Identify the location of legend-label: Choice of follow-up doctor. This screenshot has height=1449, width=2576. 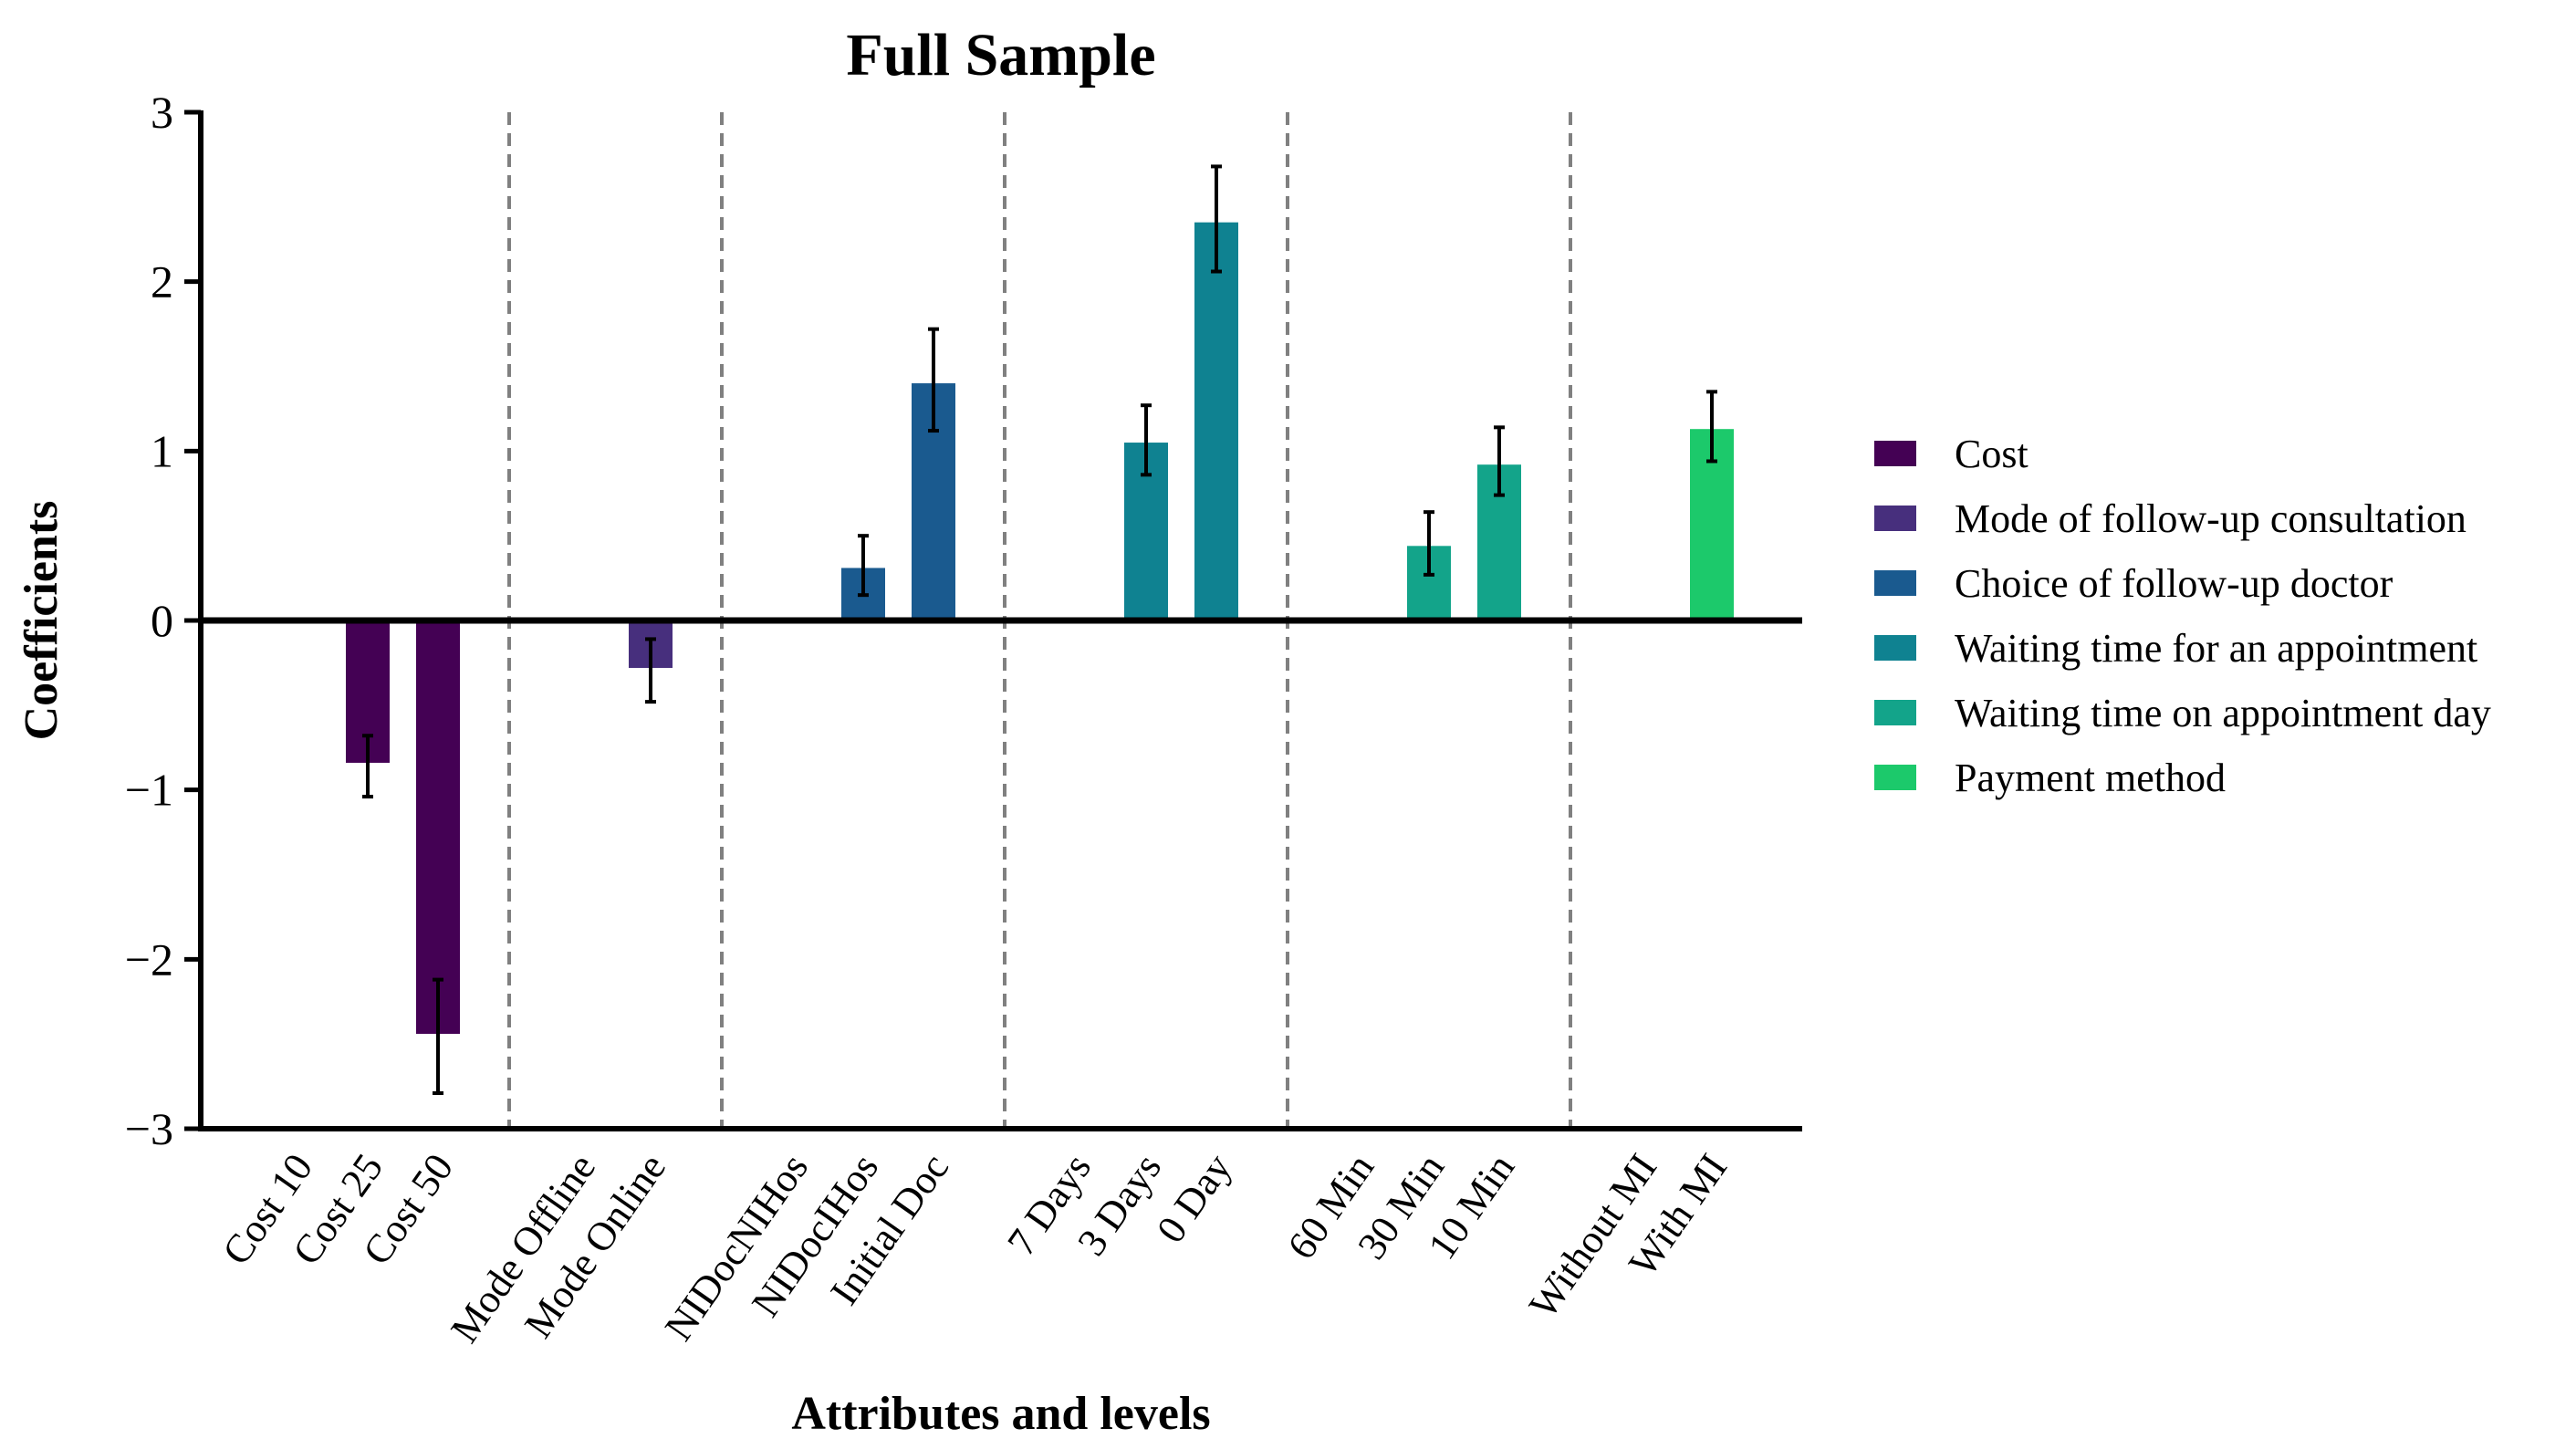
(2174, 583).